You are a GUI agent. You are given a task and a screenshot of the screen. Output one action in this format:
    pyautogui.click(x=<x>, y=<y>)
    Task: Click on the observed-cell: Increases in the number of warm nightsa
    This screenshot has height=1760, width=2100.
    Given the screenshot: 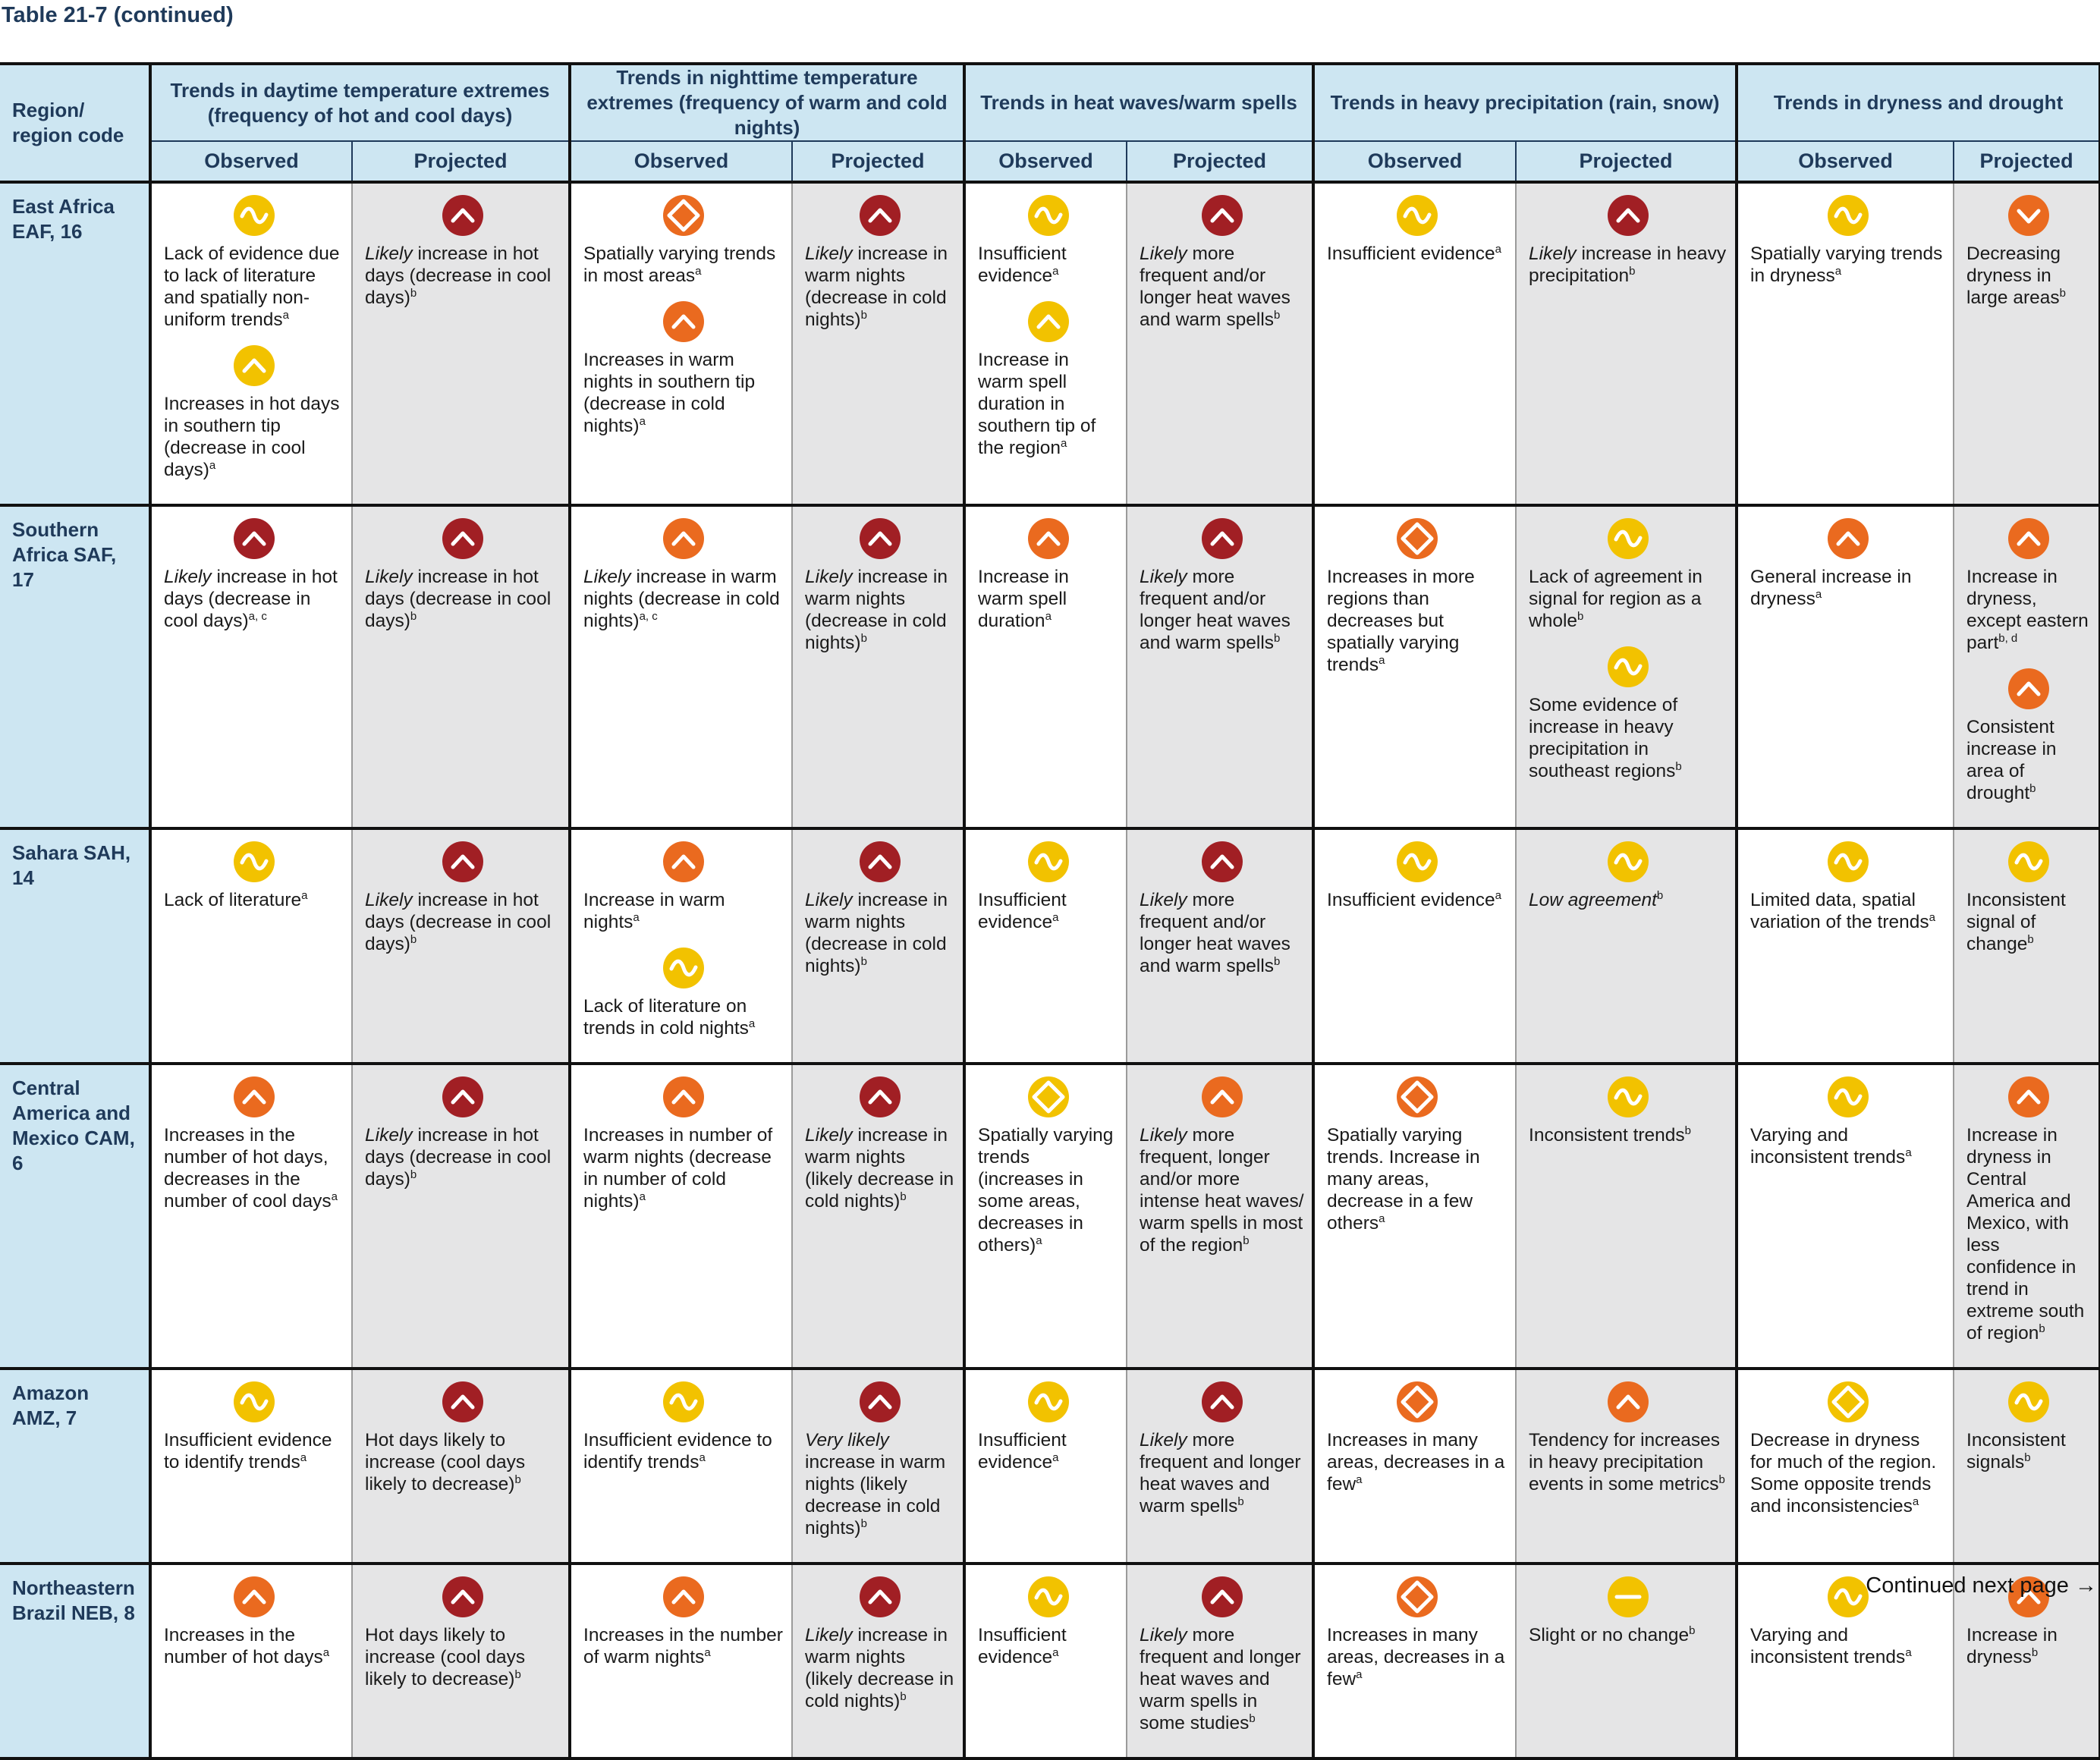 What is the action you would take?
    pyautogui.click(x=682, y=1662)
    